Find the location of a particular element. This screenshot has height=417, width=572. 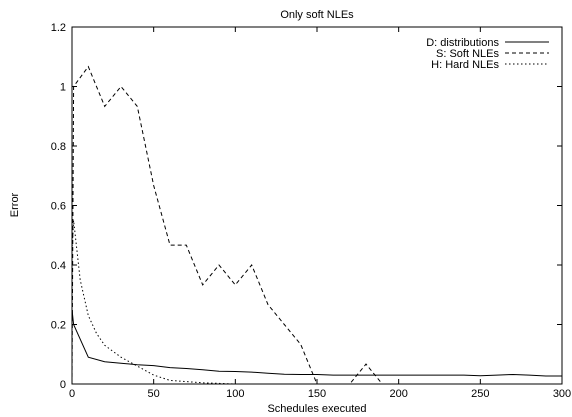

legend-label: H: Hard NLEs is located at coordinates (465, 65).